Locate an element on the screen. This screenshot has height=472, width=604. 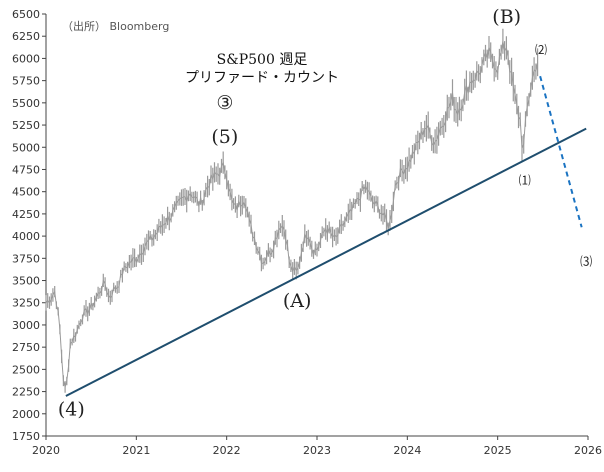
y-tick-label: 4250 is located at coordinates (26, 214).